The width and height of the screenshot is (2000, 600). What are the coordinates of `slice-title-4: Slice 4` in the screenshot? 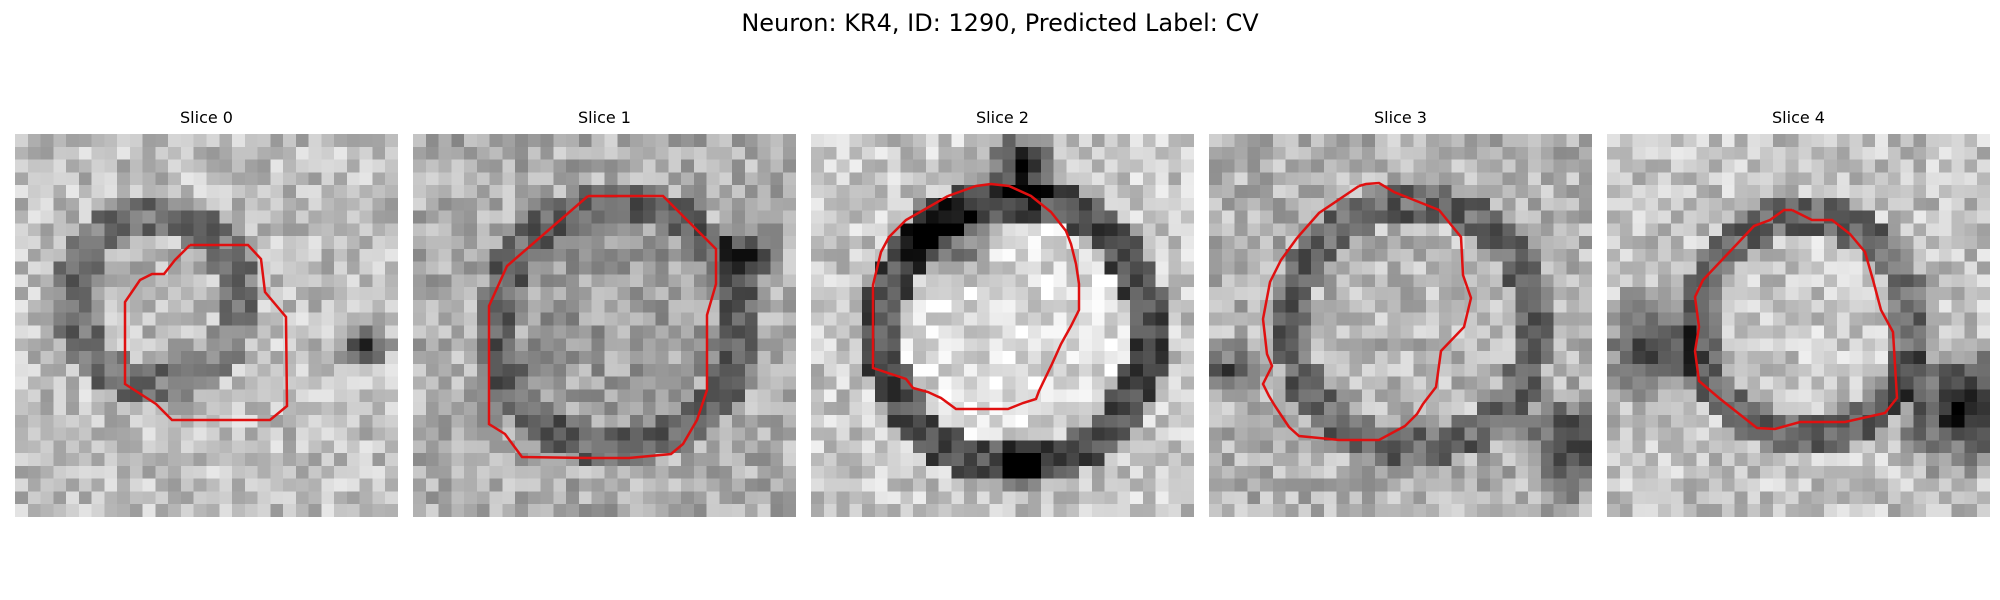 It's located at (1798, 117).